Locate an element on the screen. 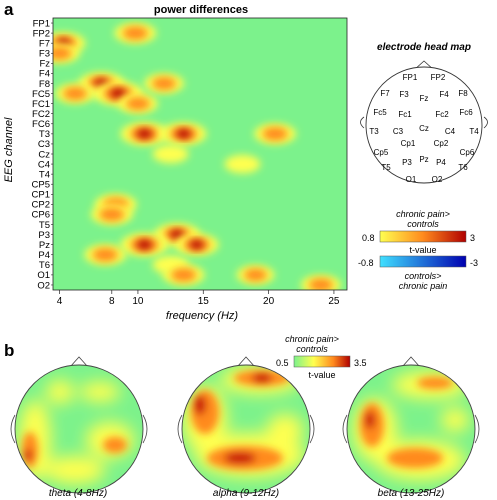 Image resolution: width=497 pixels, height=500 pixels. head-map-electrode-label: Pz is located at coordinates (423, 159).